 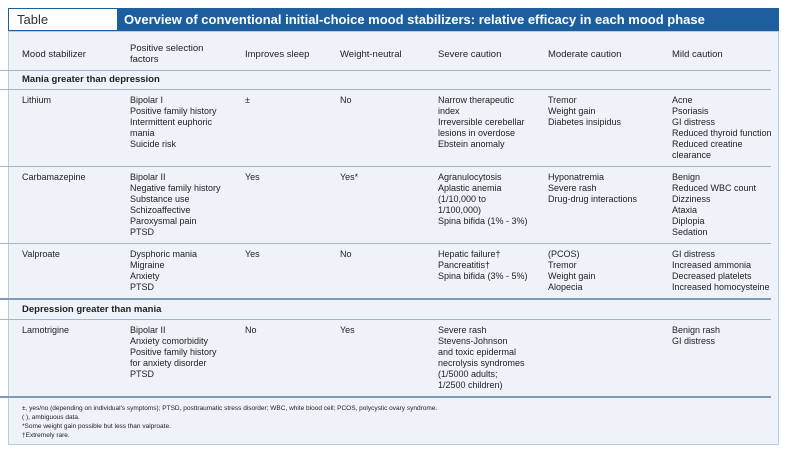 What do you see at coordinates (142, 133) in the screenshot?
I see `cell-text: mania` at bounding box center [142, 133].